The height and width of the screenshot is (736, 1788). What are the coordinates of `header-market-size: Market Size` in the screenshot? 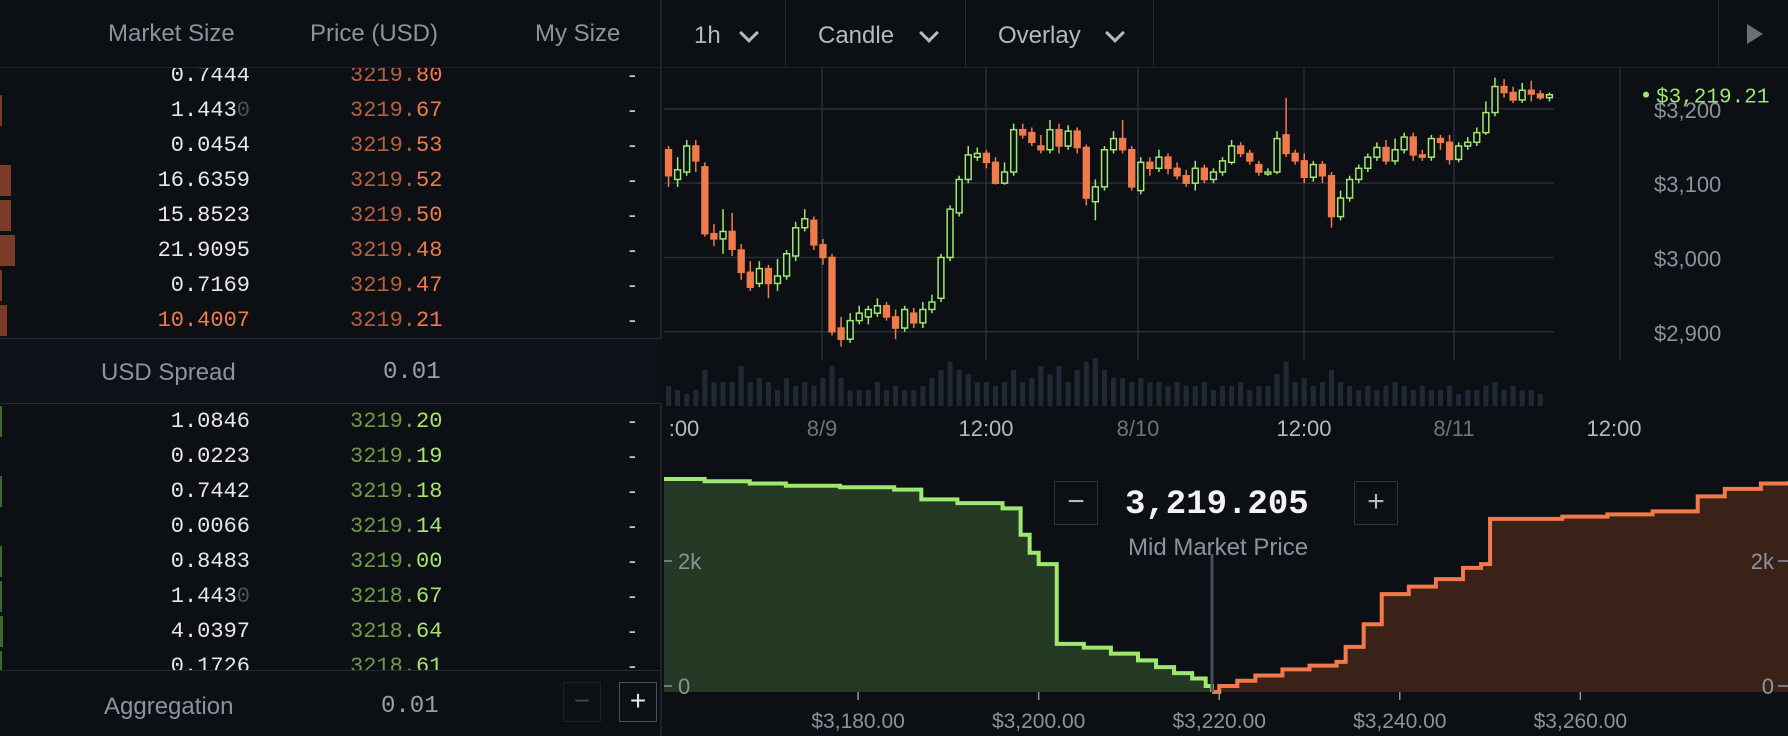 It's located at (171, 33).